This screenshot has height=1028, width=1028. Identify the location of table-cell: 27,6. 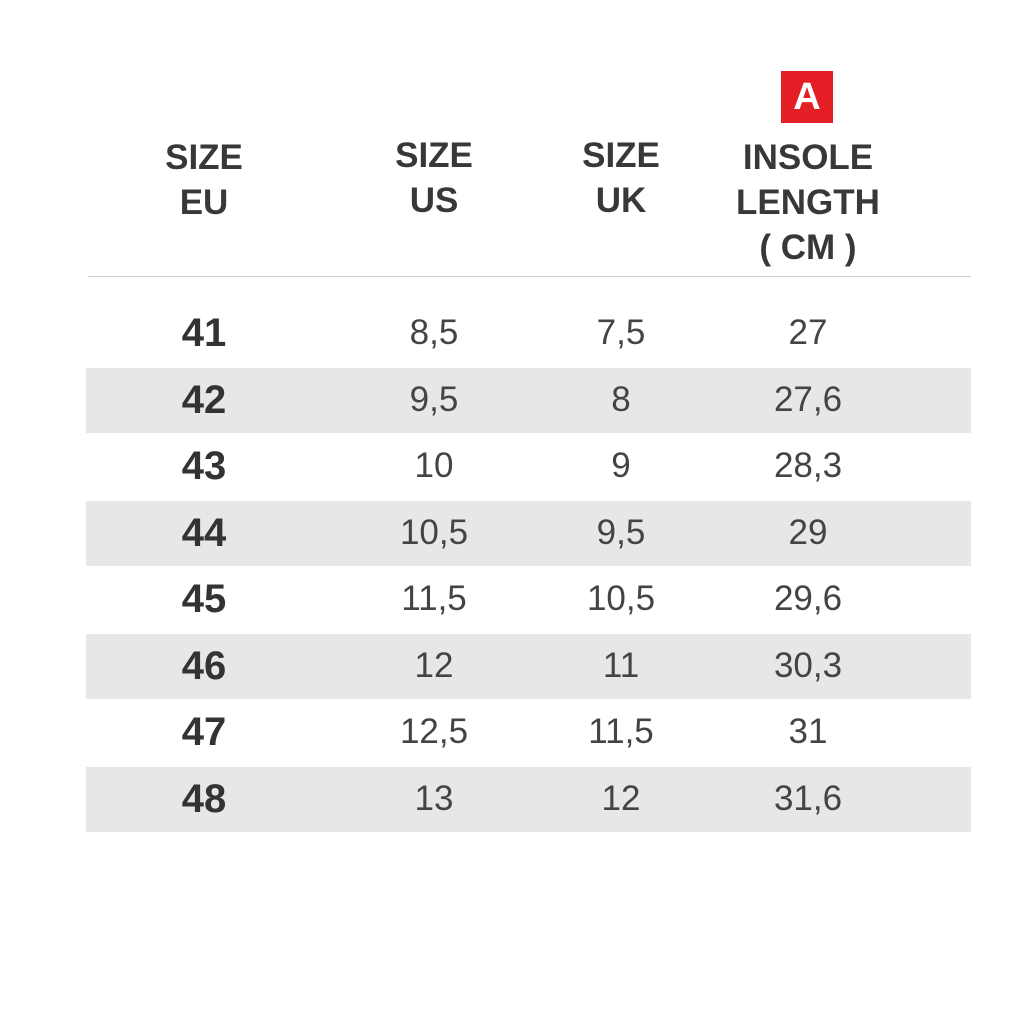
(808, 399).